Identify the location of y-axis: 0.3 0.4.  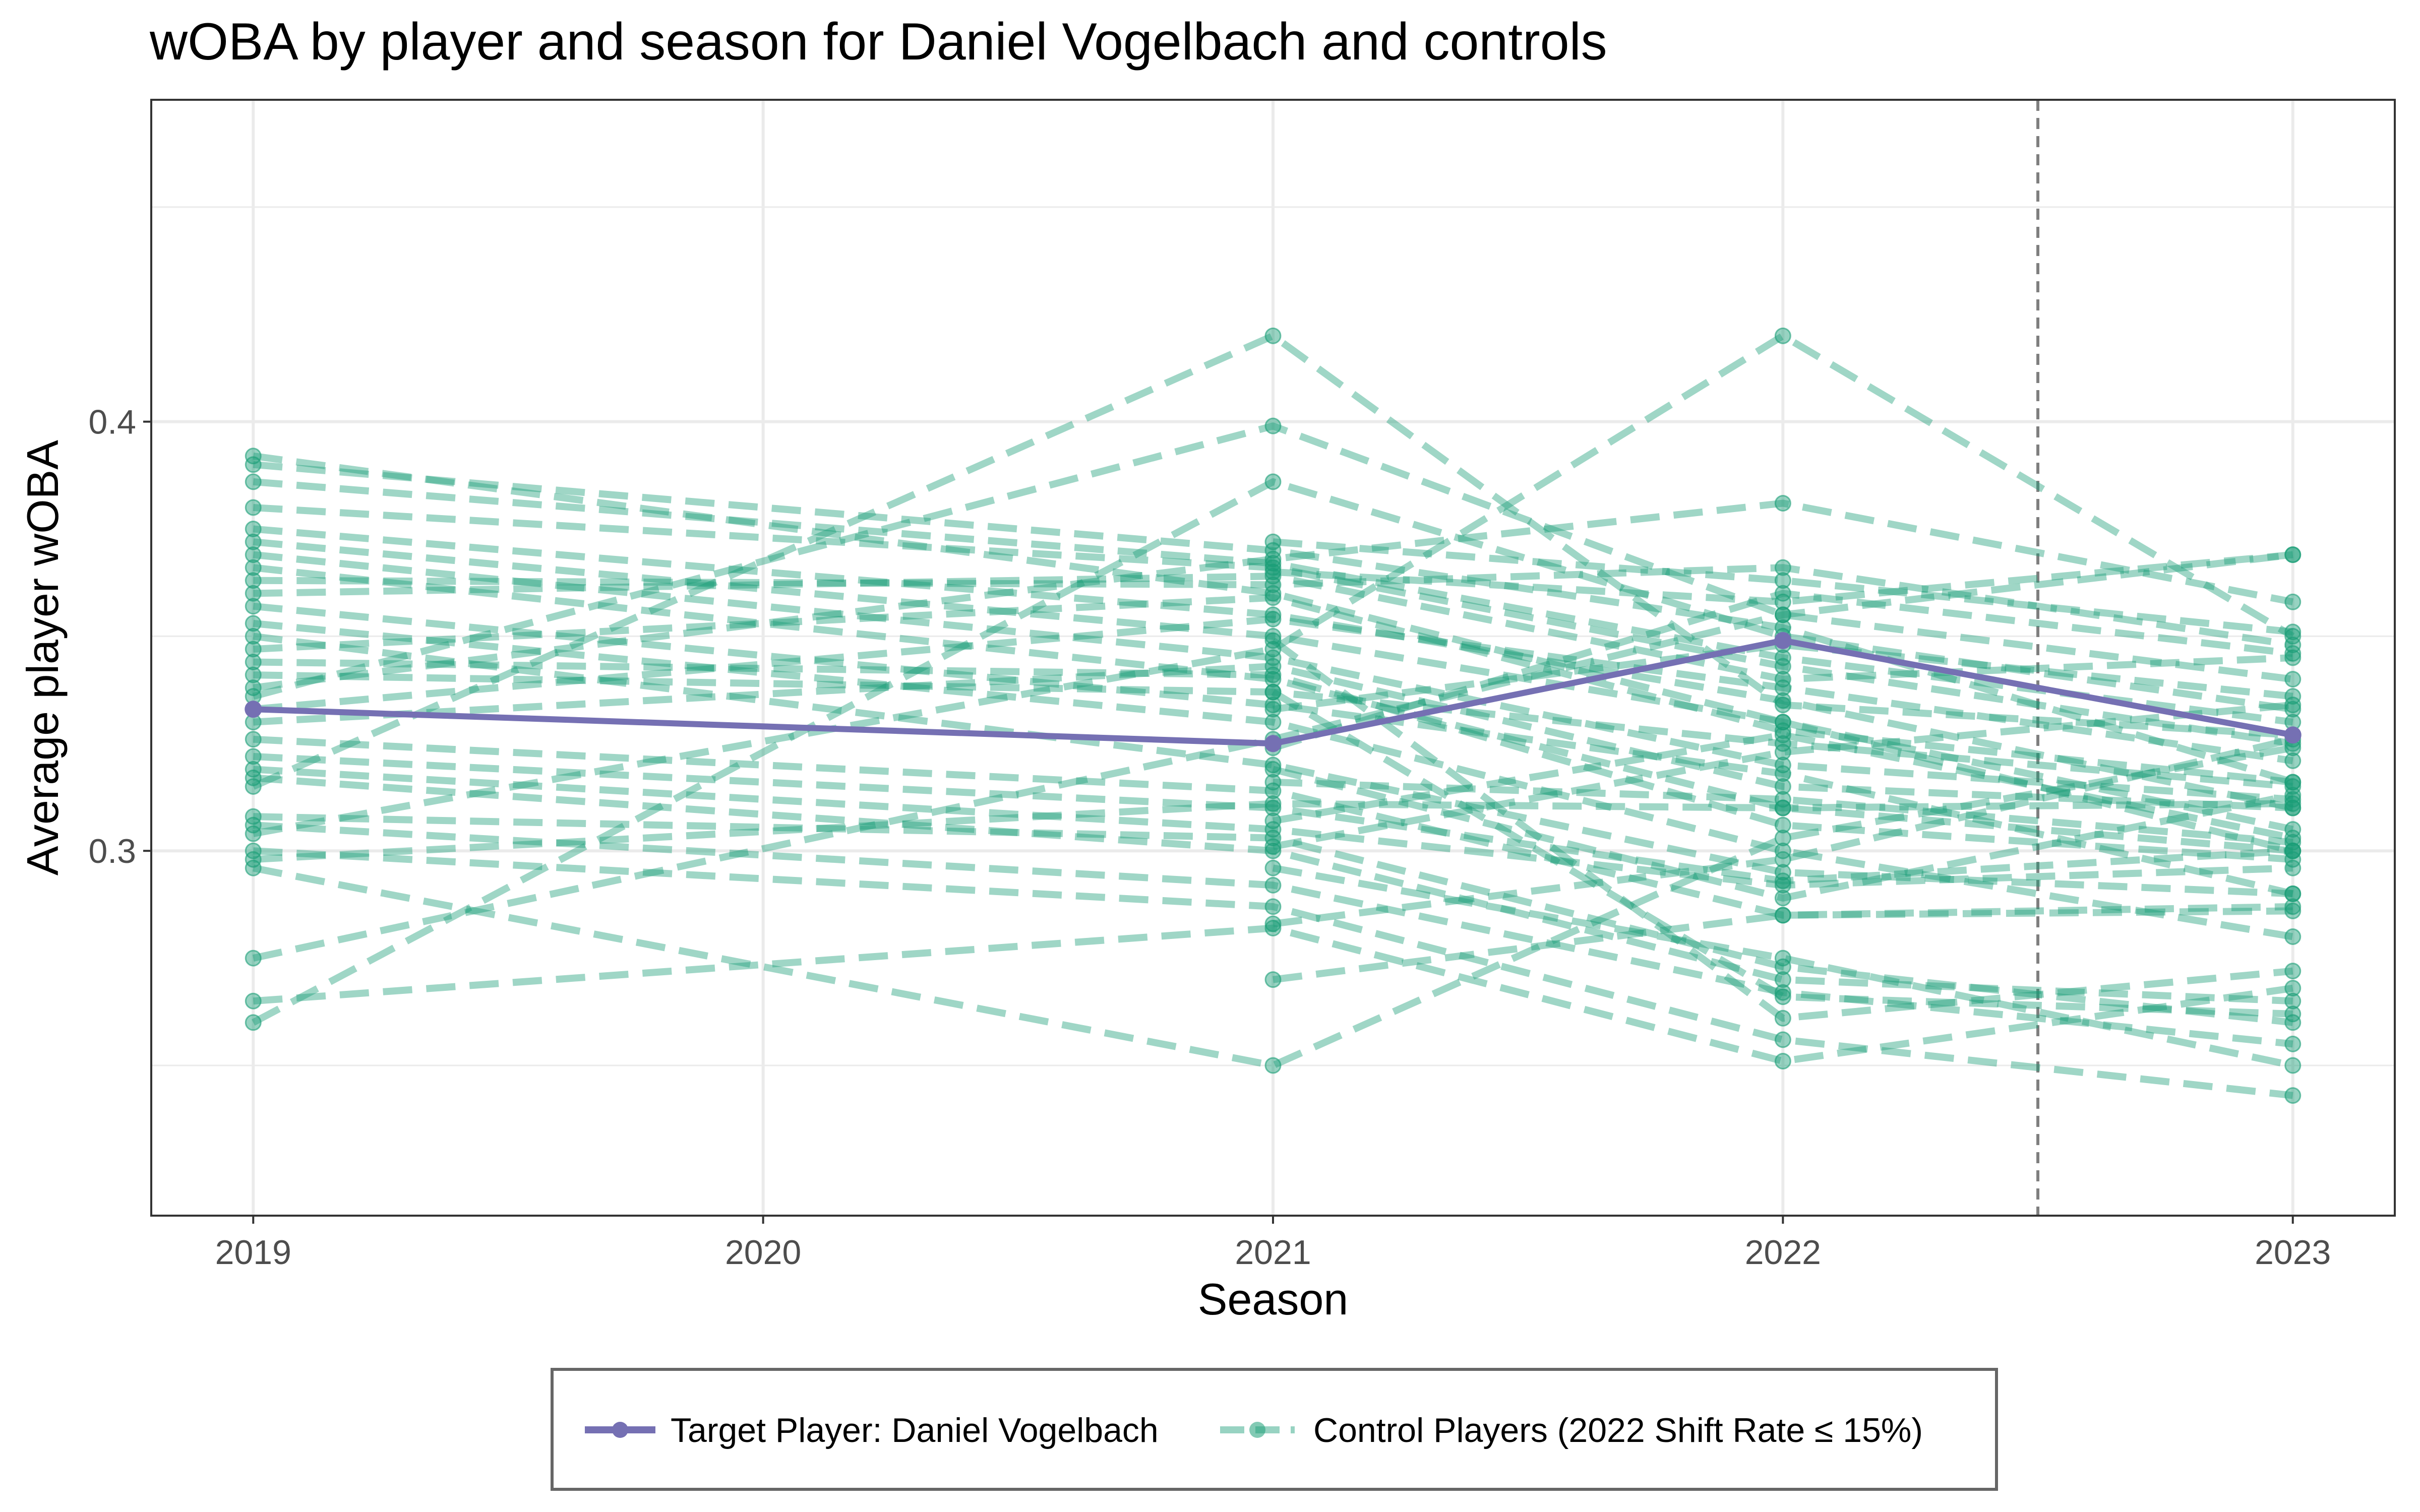
(119, 637).